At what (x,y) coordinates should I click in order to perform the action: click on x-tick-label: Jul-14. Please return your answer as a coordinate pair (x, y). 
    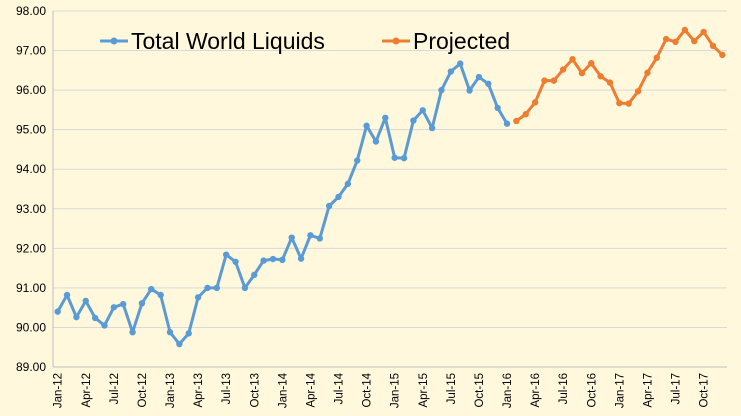
    Looking at the image, I should click on (340, 388).